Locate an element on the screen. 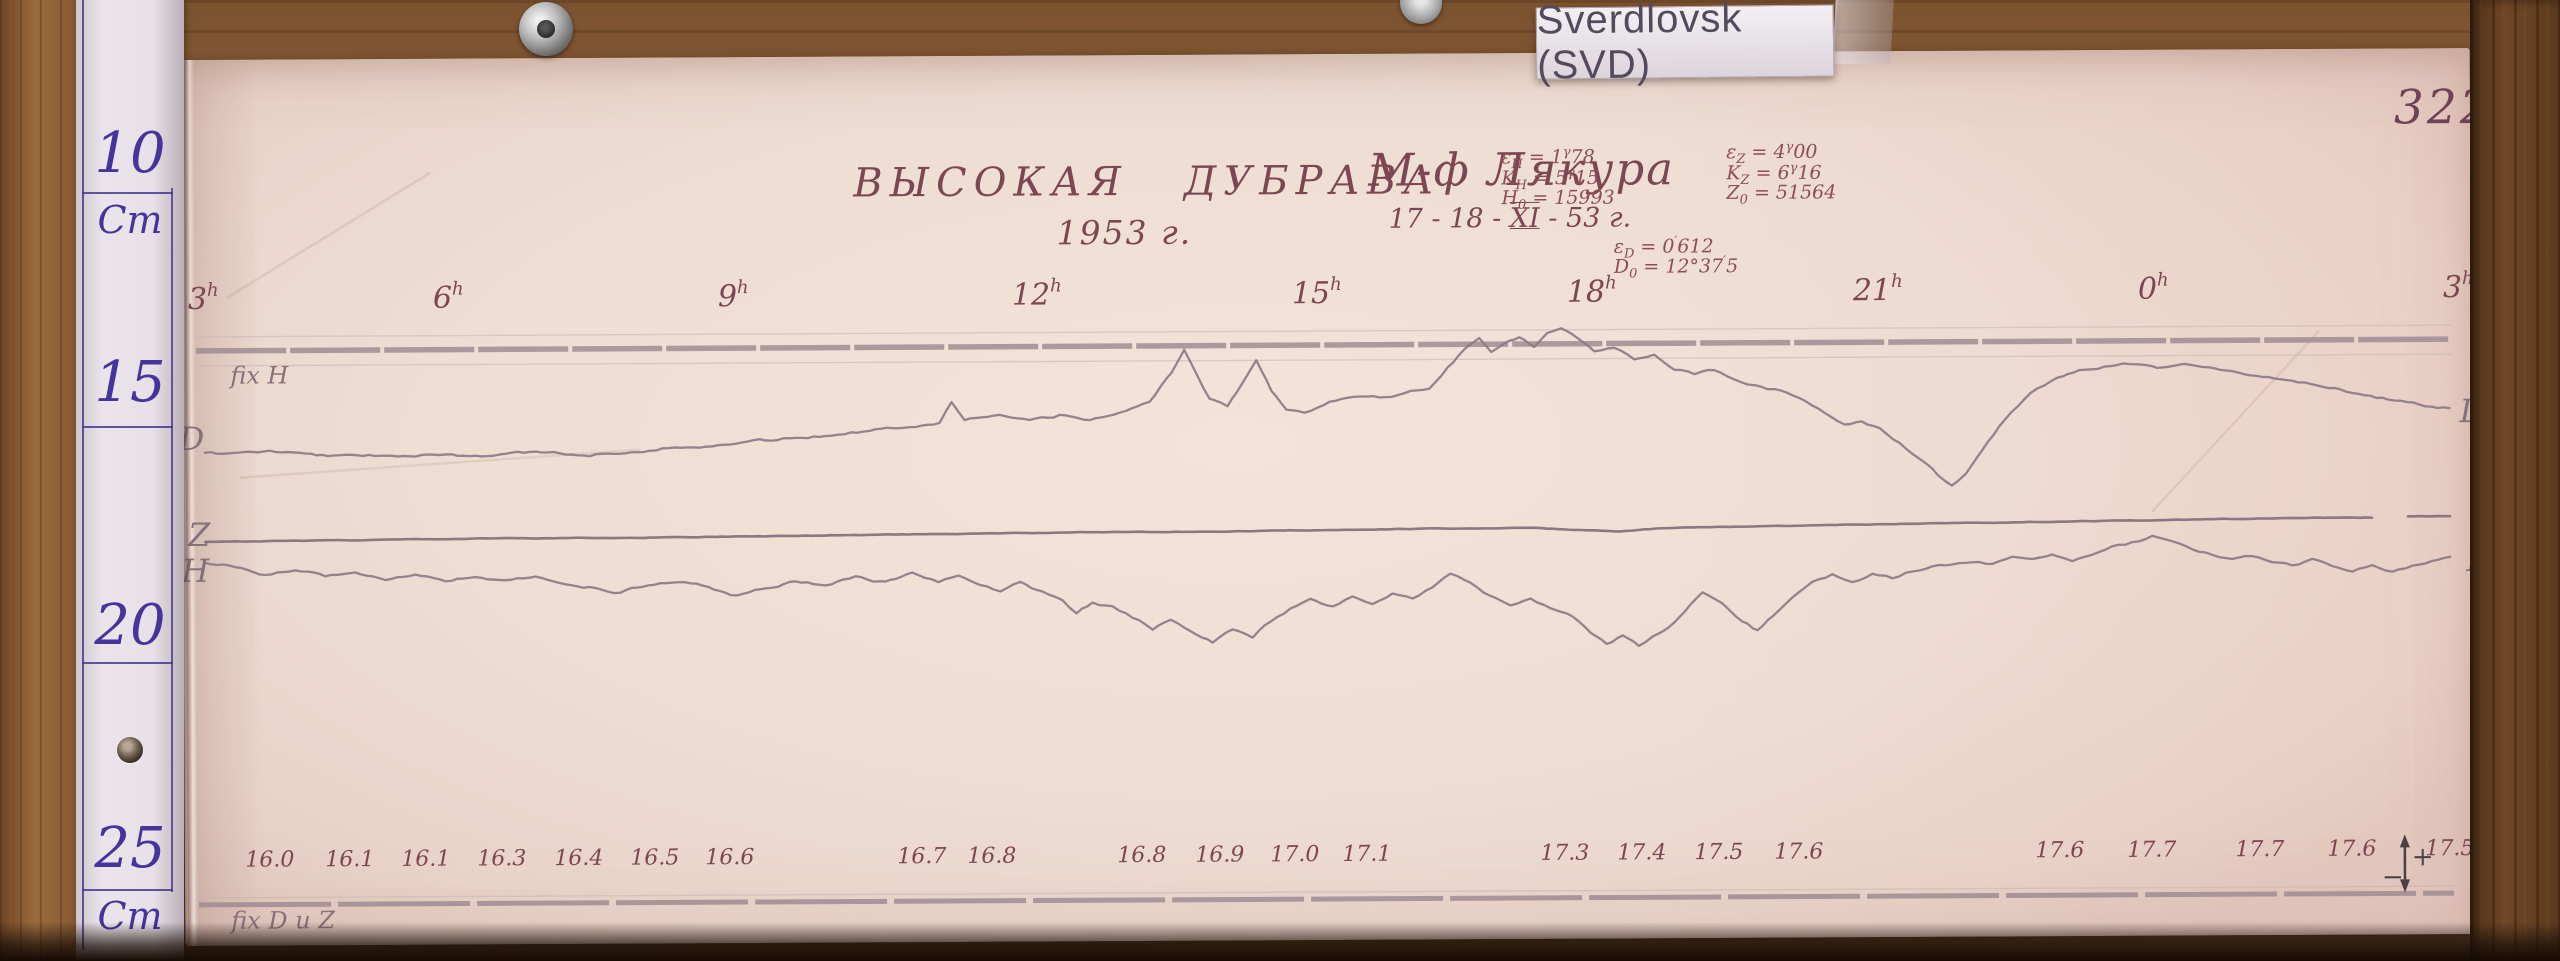 This screenshot has width=2560, height=961. ruler-unit-label: Cm is located at coordinates (130, 220).